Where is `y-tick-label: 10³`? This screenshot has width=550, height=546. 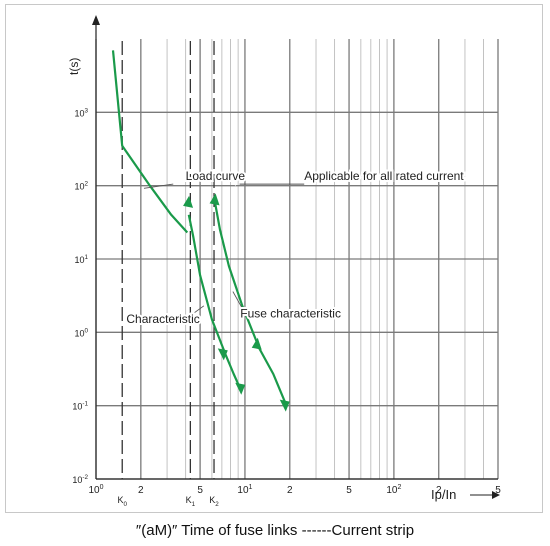
y-tick-label: 10³ is located at coordinates (81, 112).